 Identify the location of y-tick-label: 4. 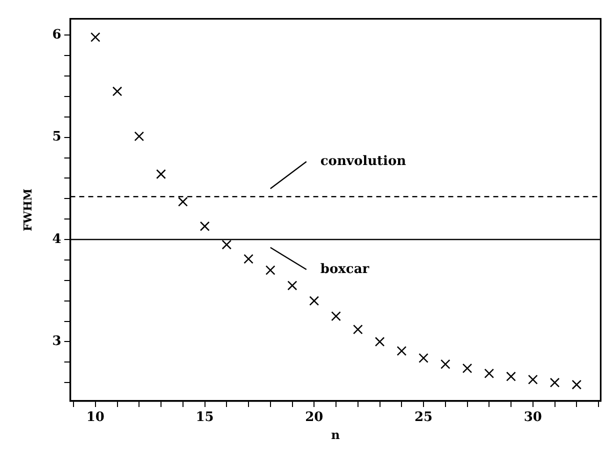
(57, 239).